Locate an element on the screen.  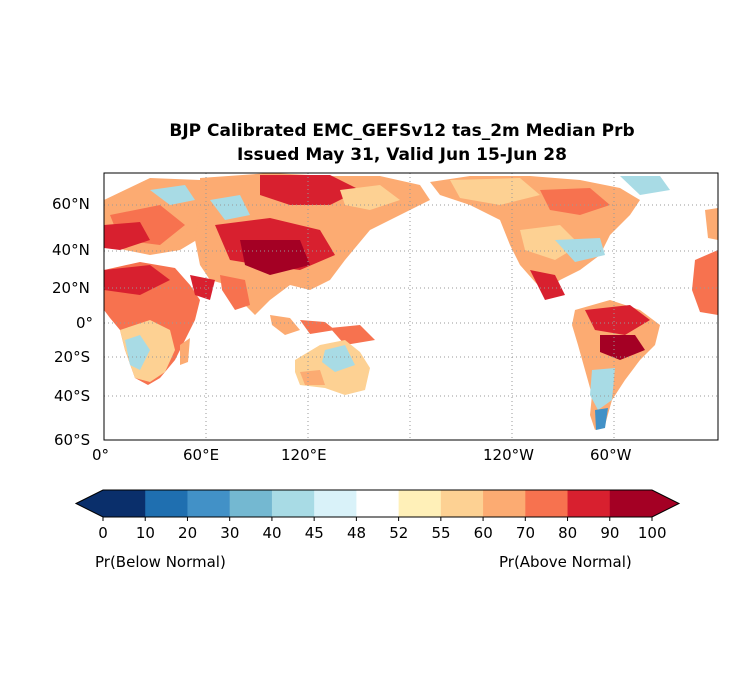
lat-tick-40n: 40°N is located at coordinates (71, 250).